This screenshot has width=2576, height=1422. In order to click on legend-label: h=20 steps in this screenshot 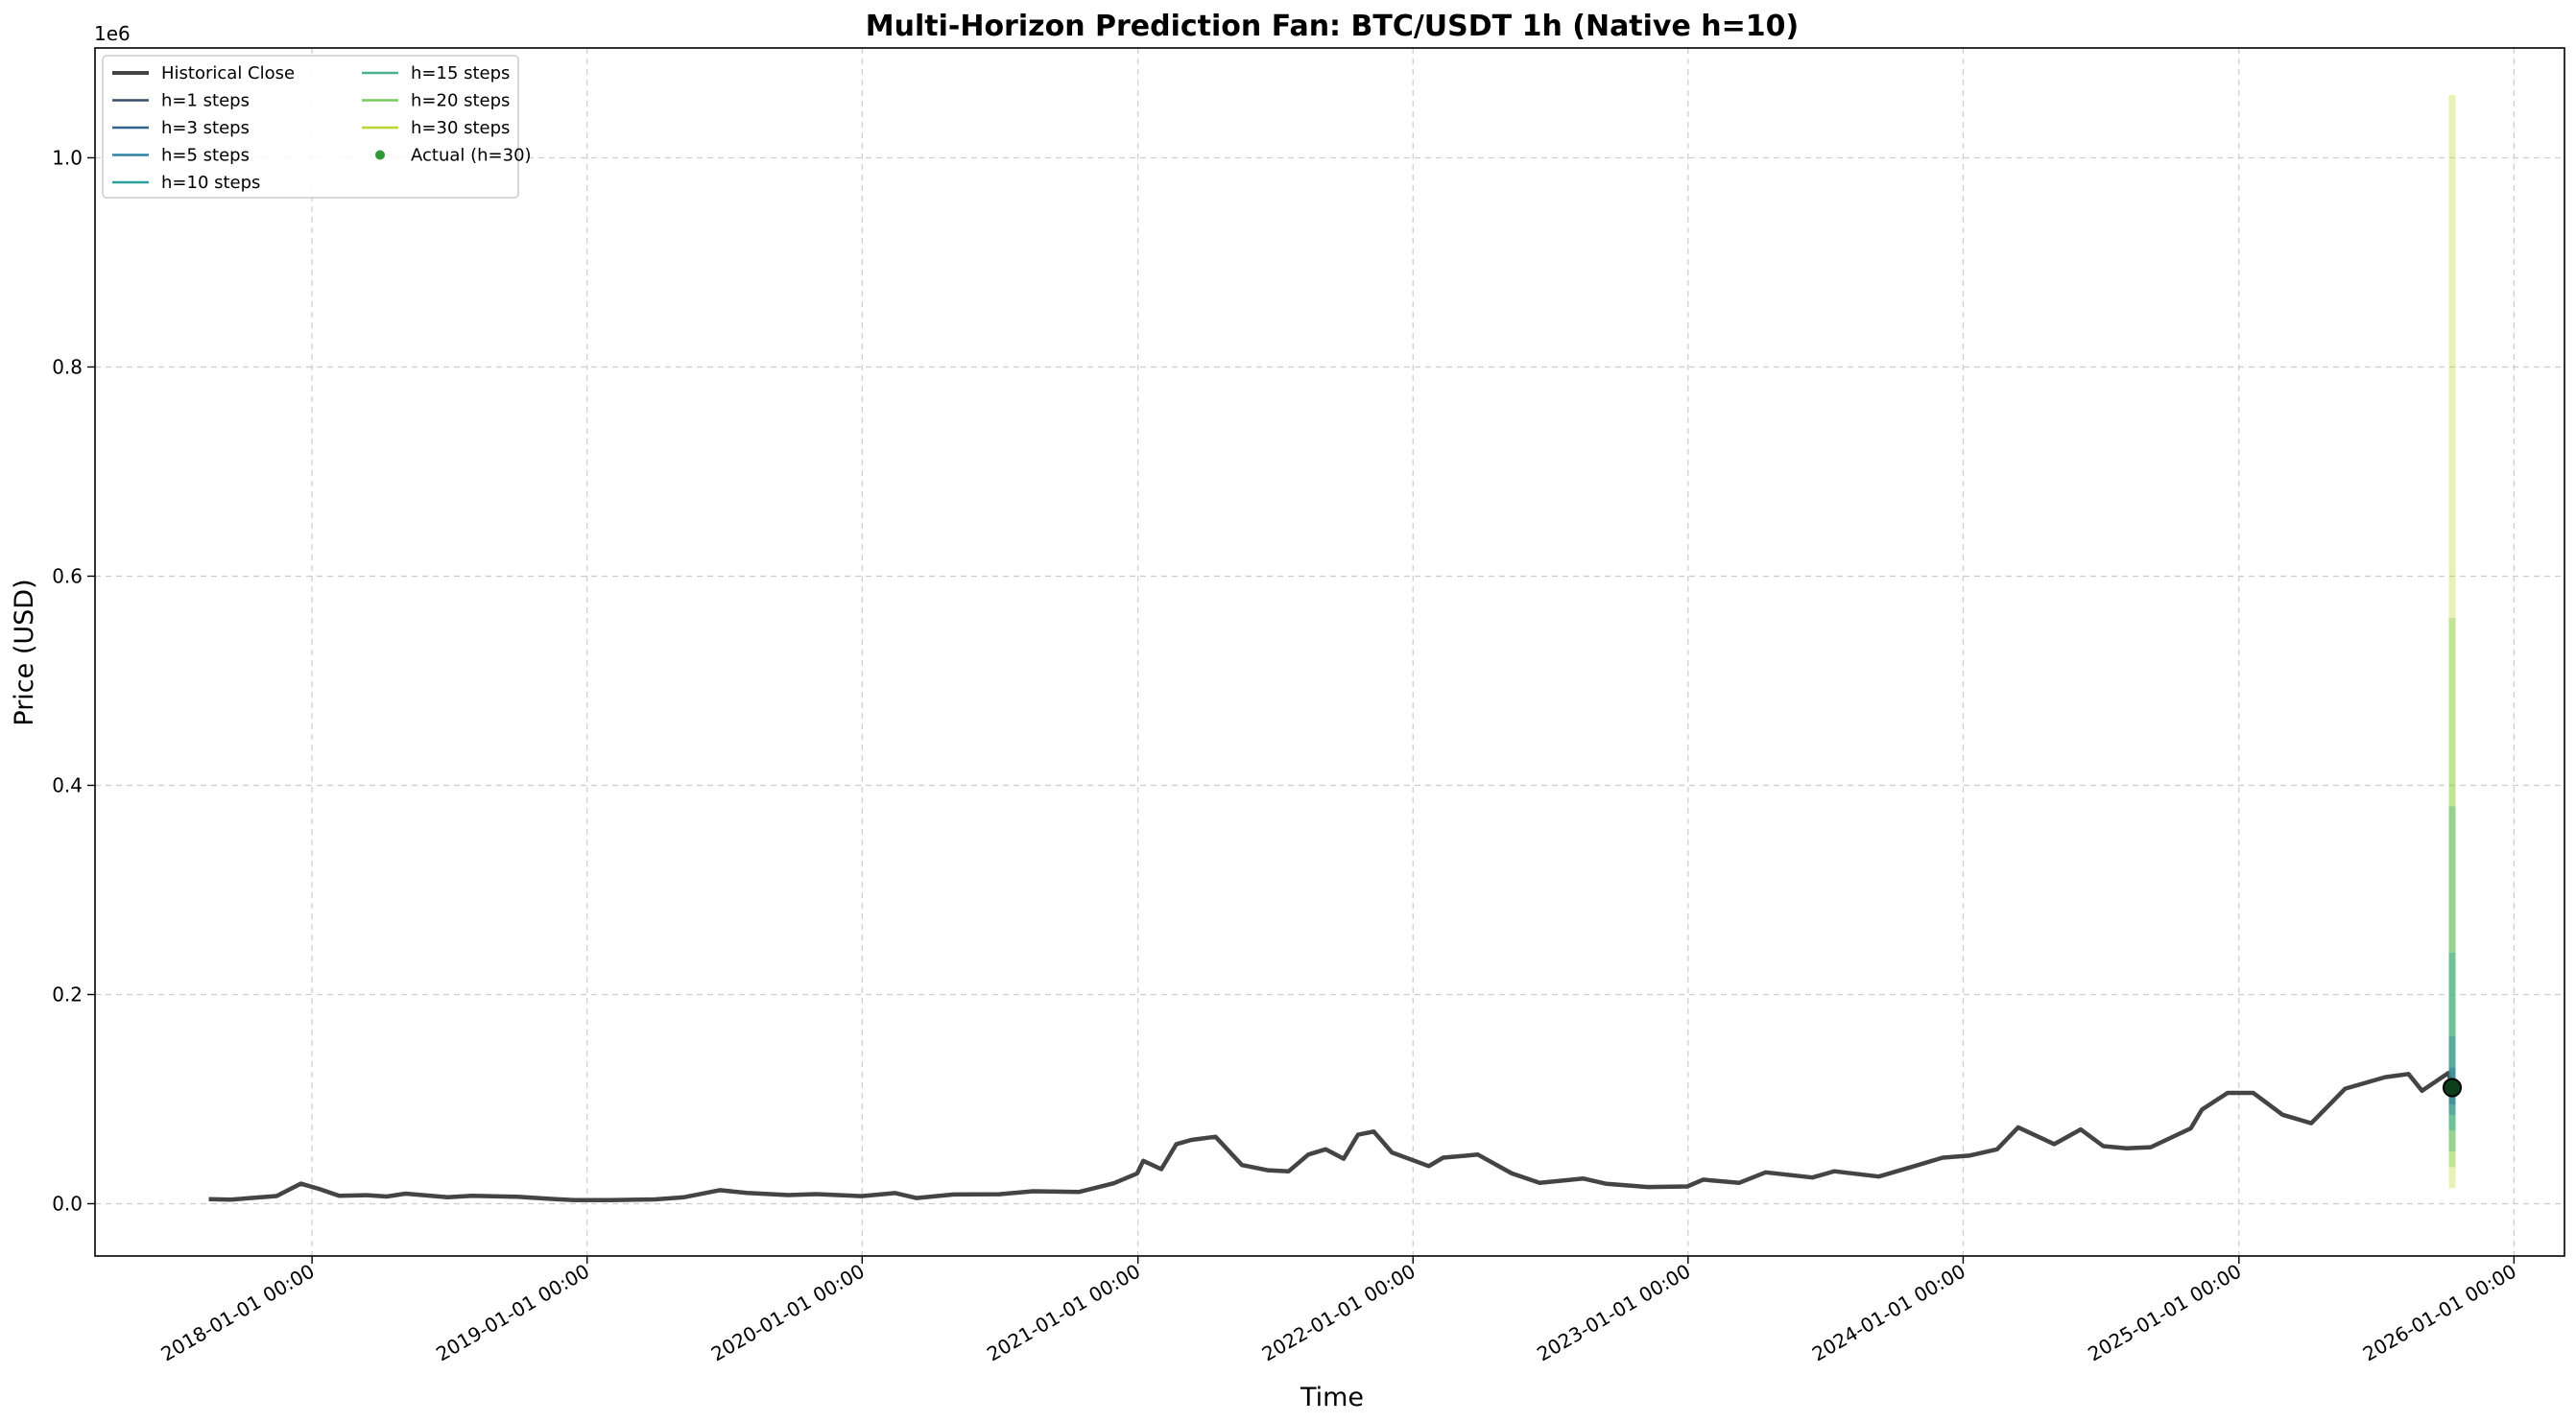, I will do `click(460, 101)`.